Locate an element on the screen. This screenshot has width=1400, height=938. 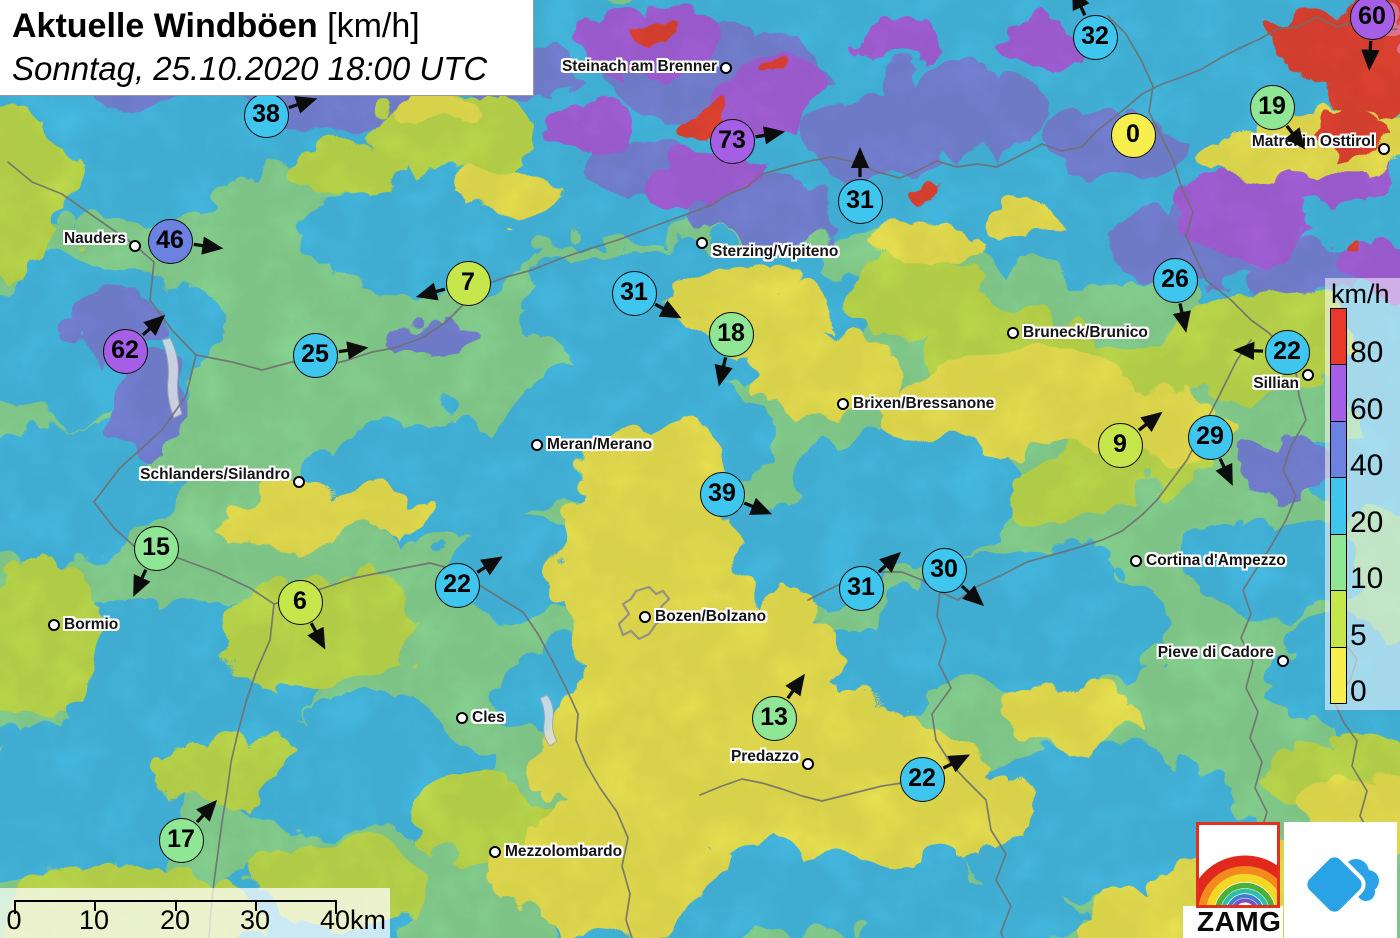
station-gust-marker: 26 is located at coordinates (1175, 280).